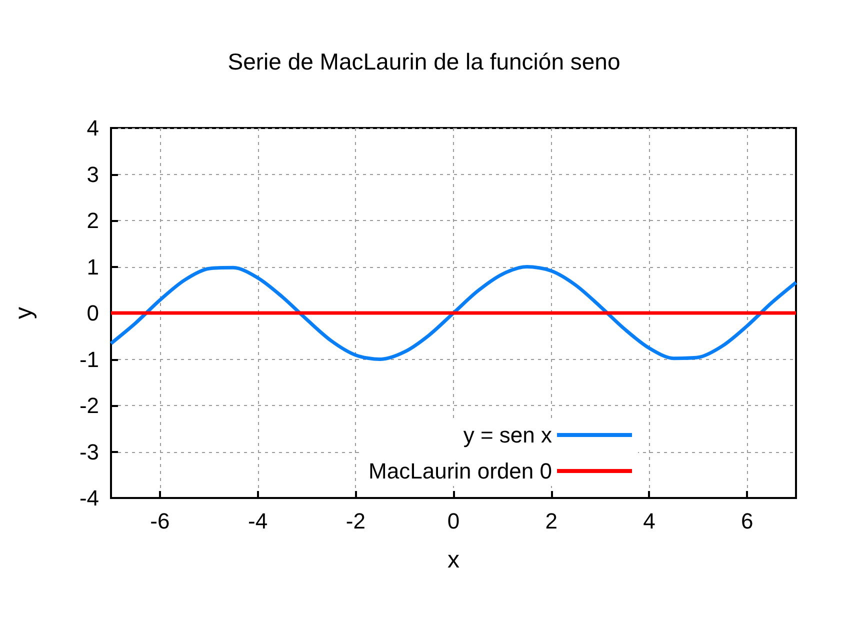 The width and height of the screenshot is (848, 636). I want to click on y-tick-label: 2, so click(92, 220).